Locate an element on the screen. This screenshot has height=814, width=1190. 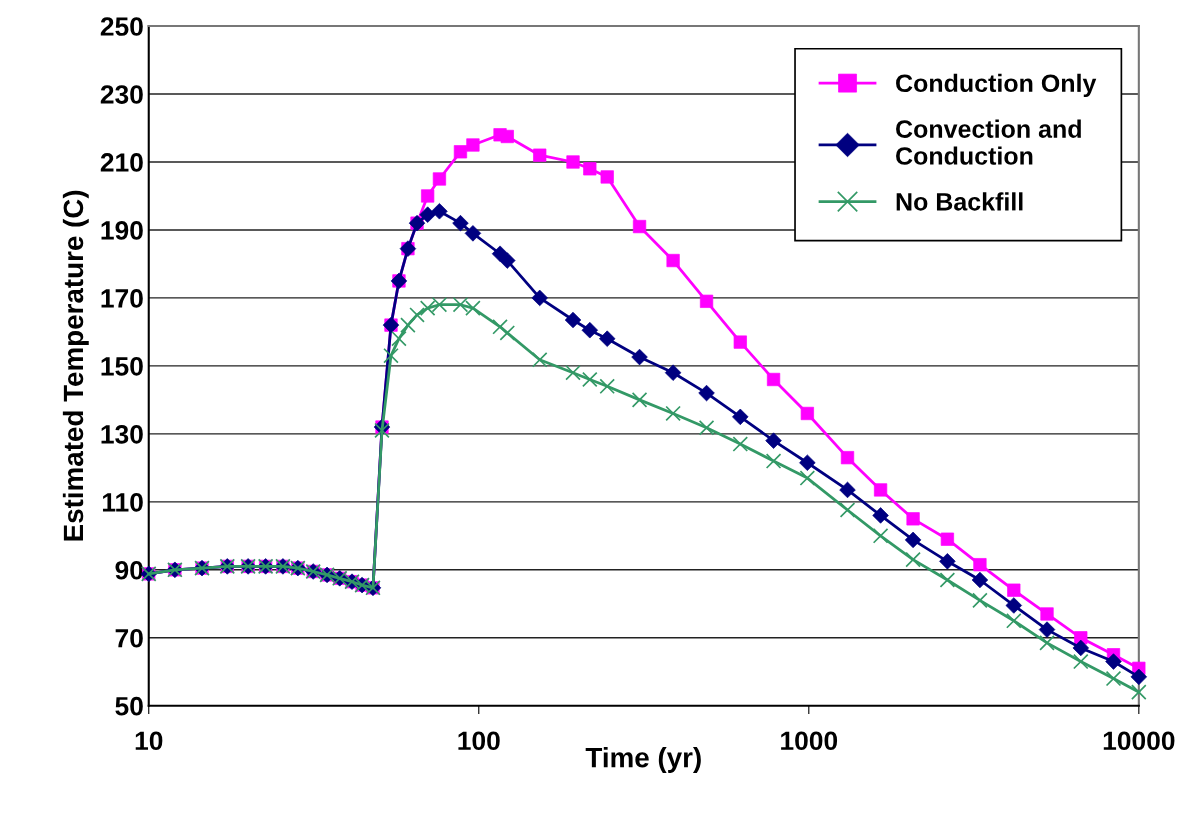
x-tick-label: 1000 is located at coordinates (809, 741).